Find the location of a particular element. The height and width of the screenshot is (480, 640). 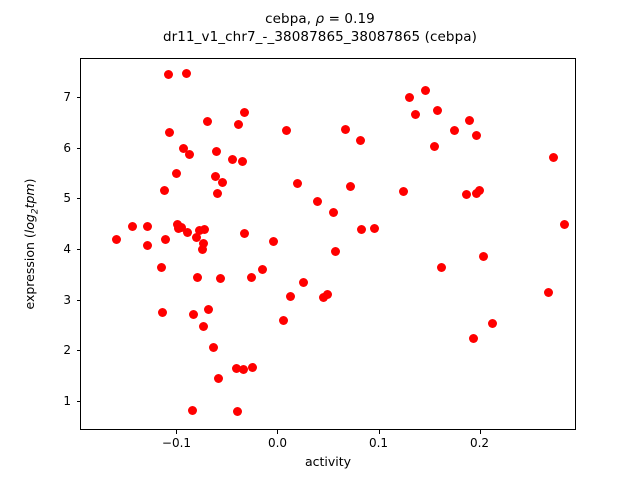

x-tick-label: 0.2 is located at coordinates (479, 443).